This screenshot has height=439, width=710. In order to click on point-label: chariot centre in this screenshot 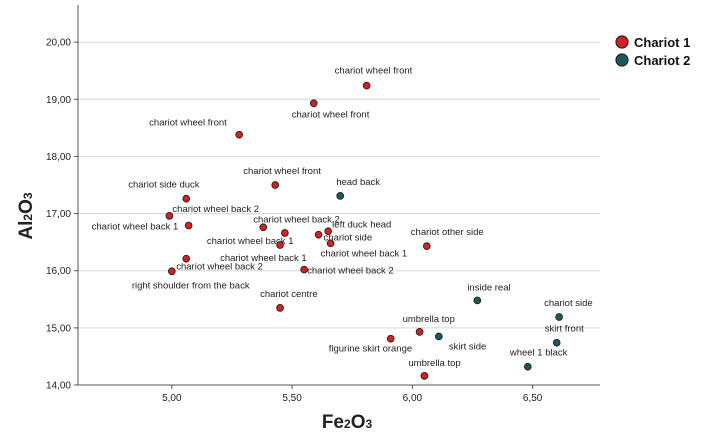, I will do `click(289, 294)`.